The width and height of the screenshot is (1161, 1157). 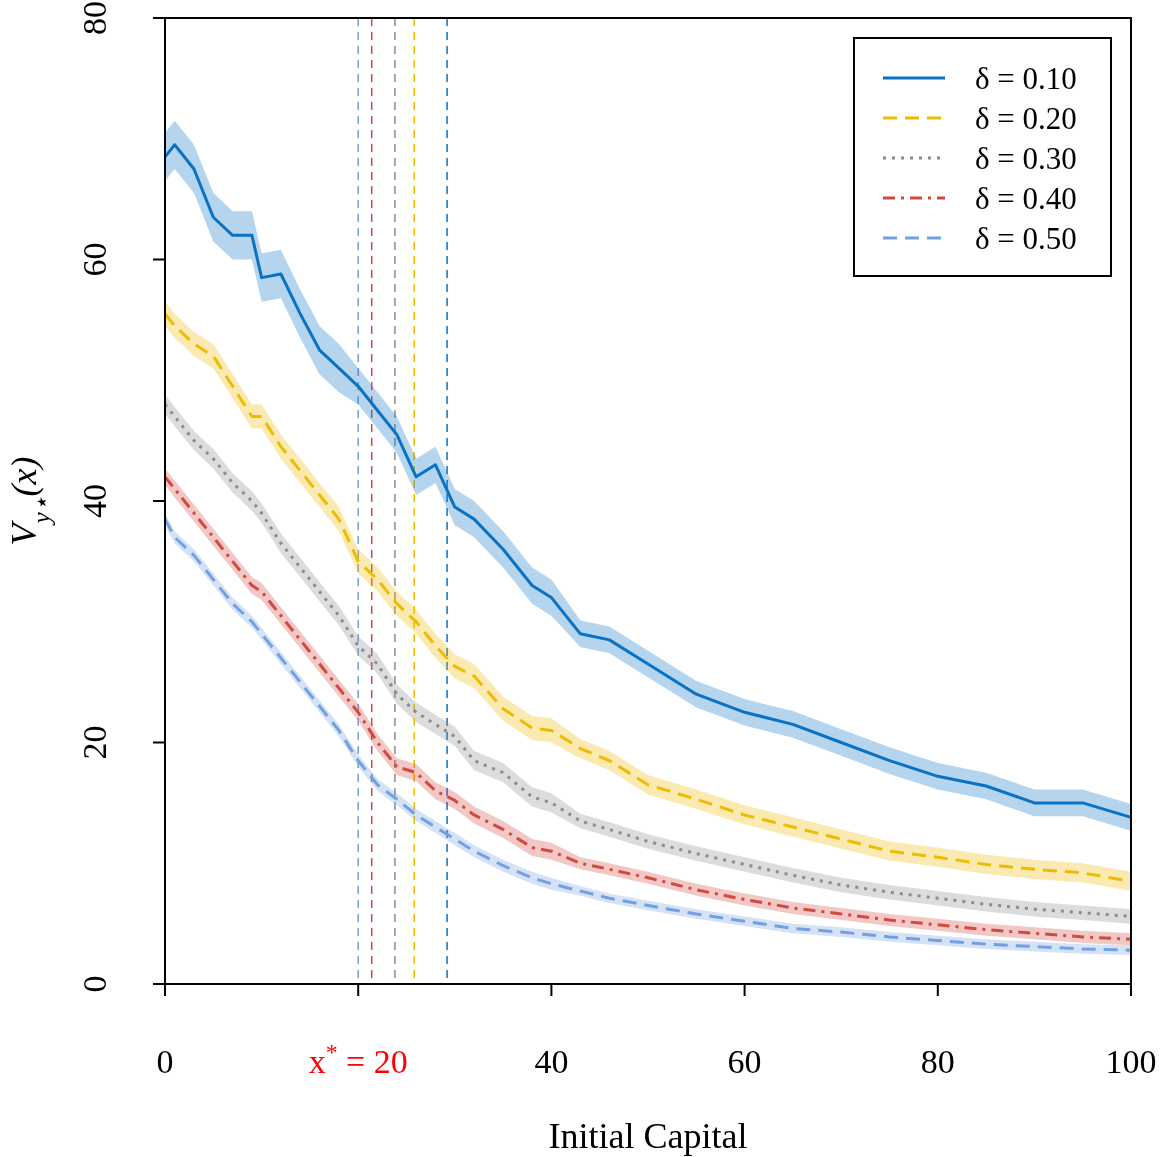 What do you see at coordinates (1026, 198) in the screenshot?
I see `legend-label: δ = 0.40` at bounding box center [1026, 198].